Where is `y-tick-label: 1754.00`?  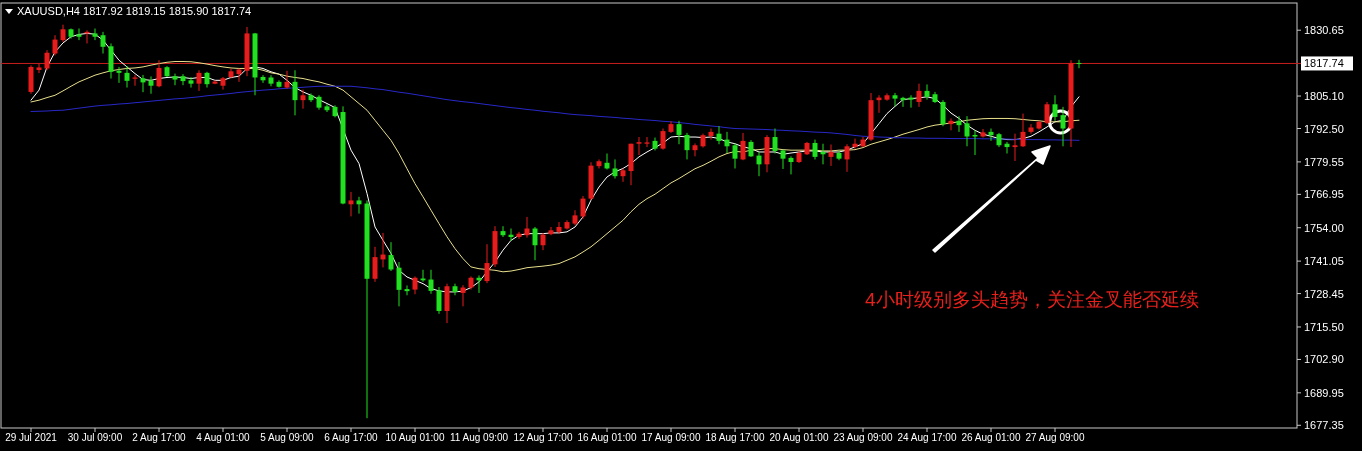
y-tick-label: 1754.00 is located at coordinates (1324, 227).